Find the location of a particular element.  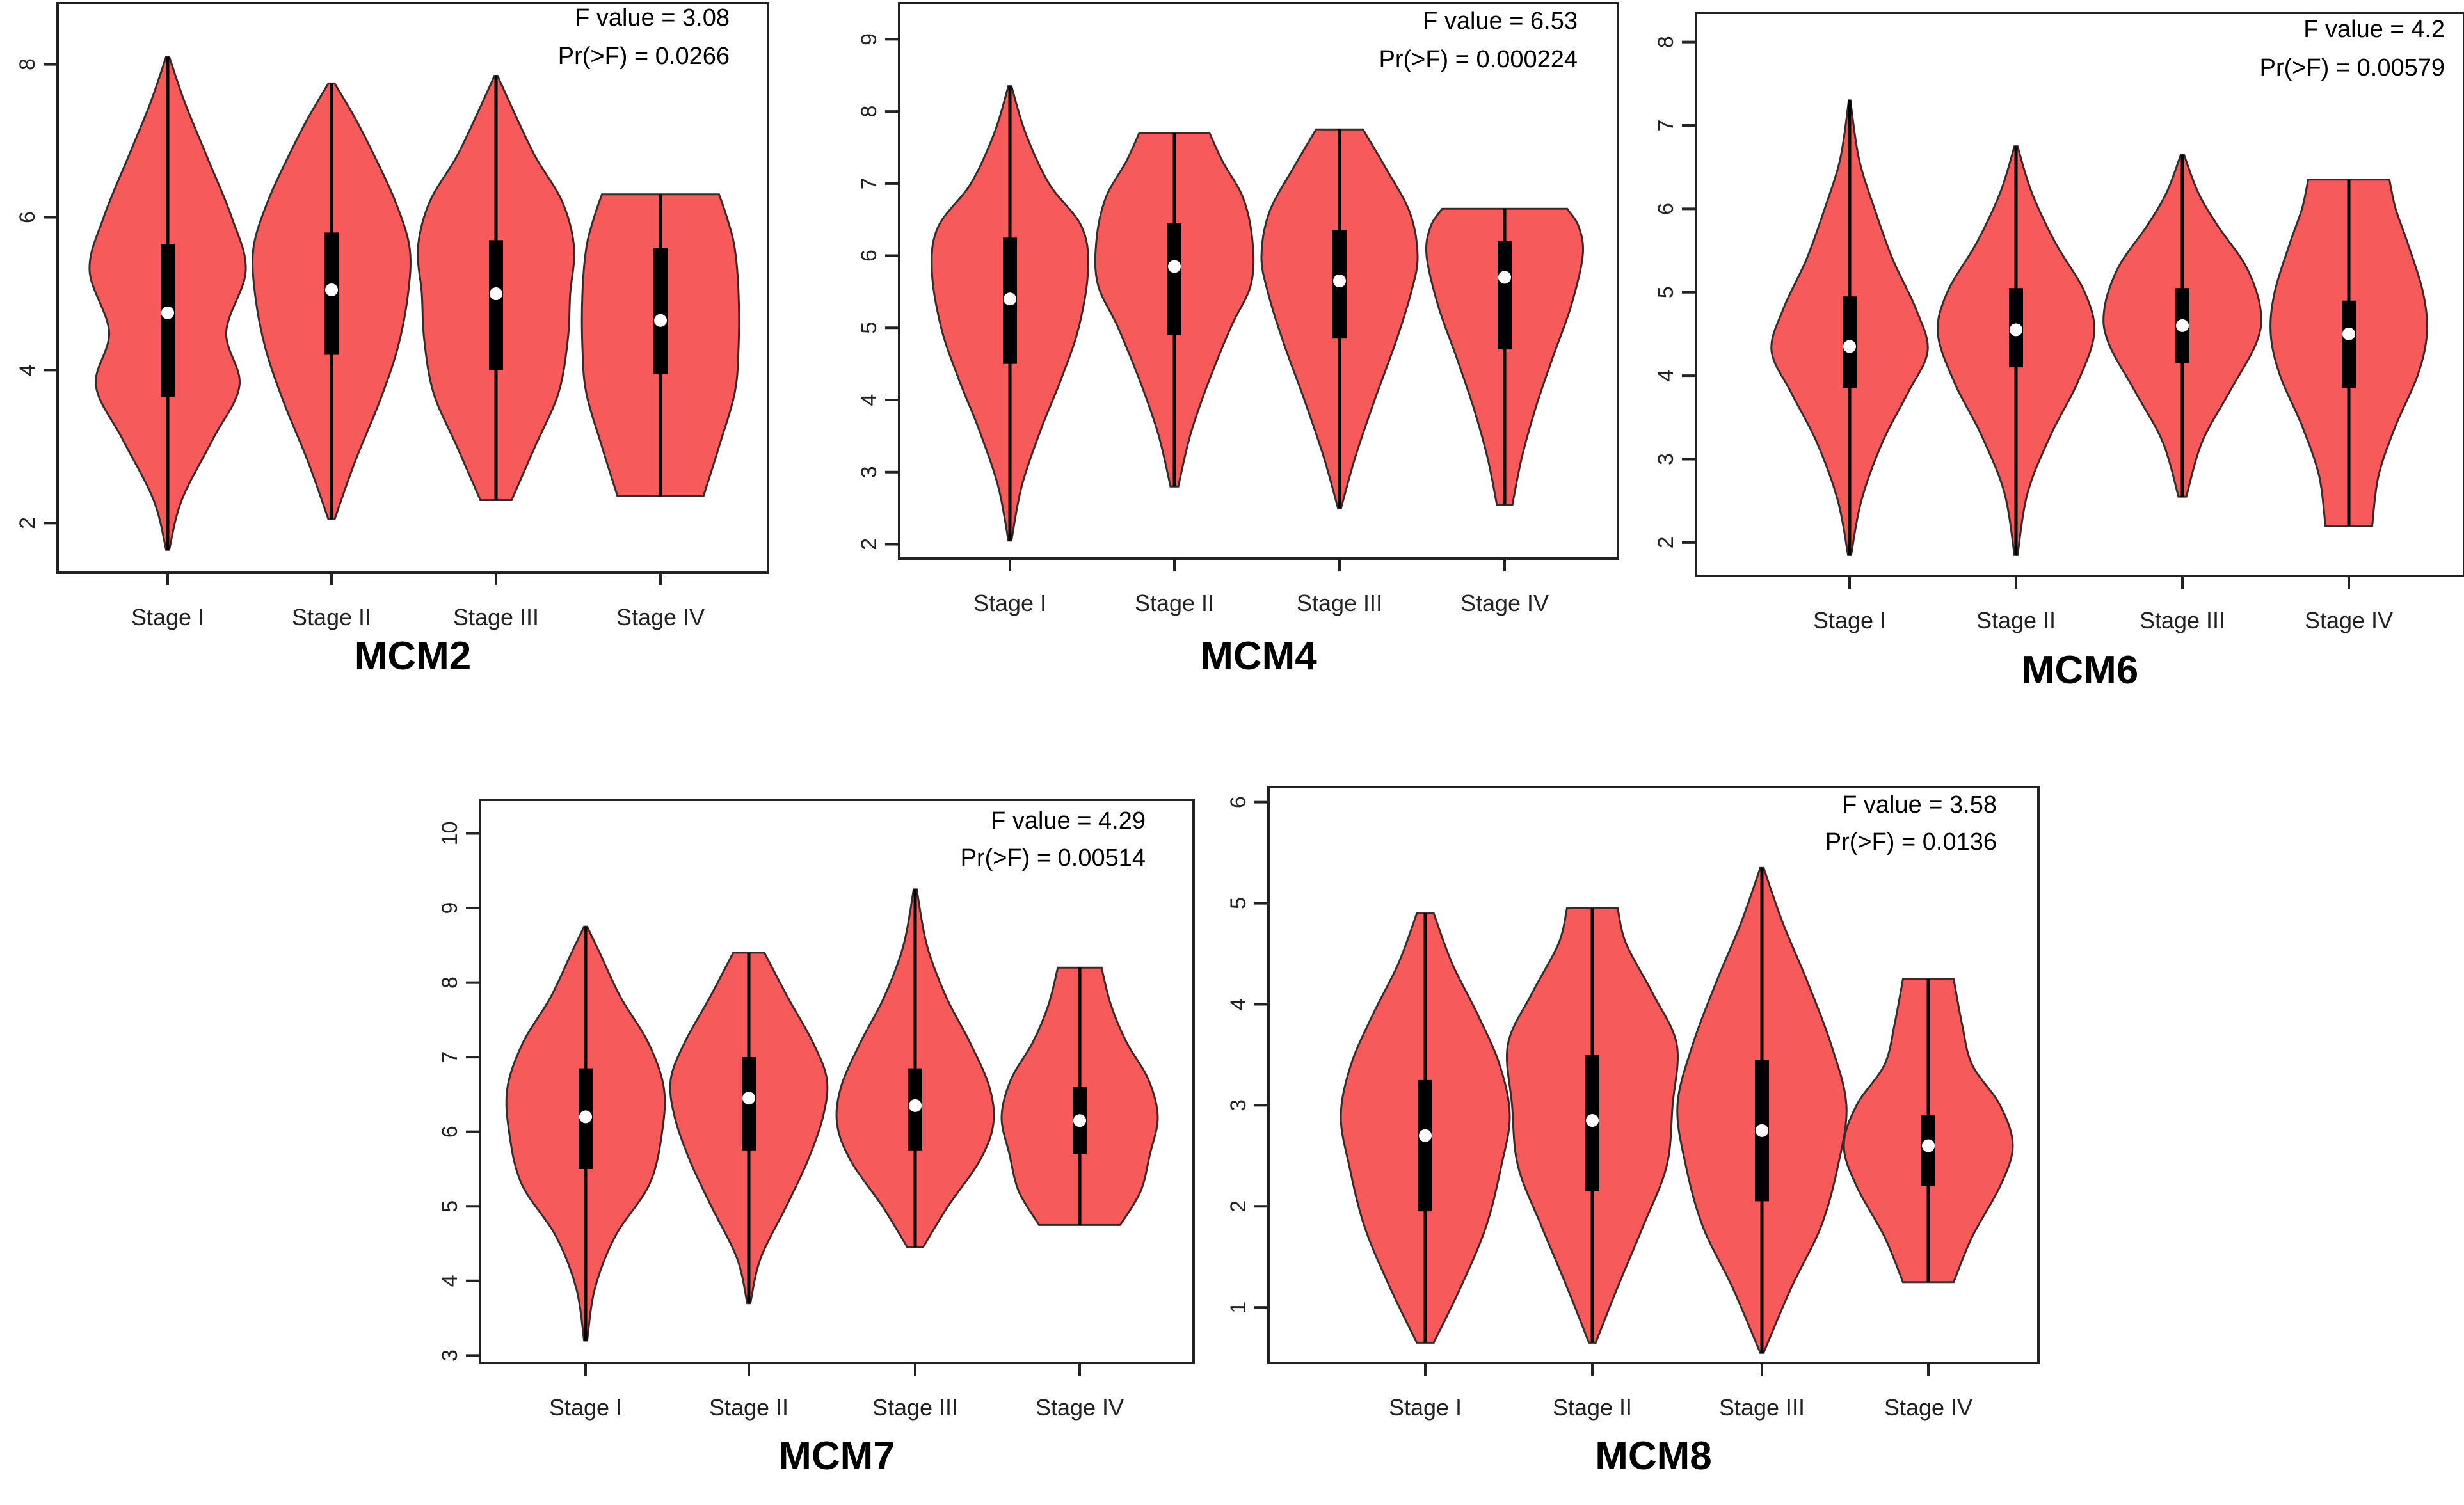

y-axis: 2 3 4 5 6 7 8 is located at coordinates (1675, 292).